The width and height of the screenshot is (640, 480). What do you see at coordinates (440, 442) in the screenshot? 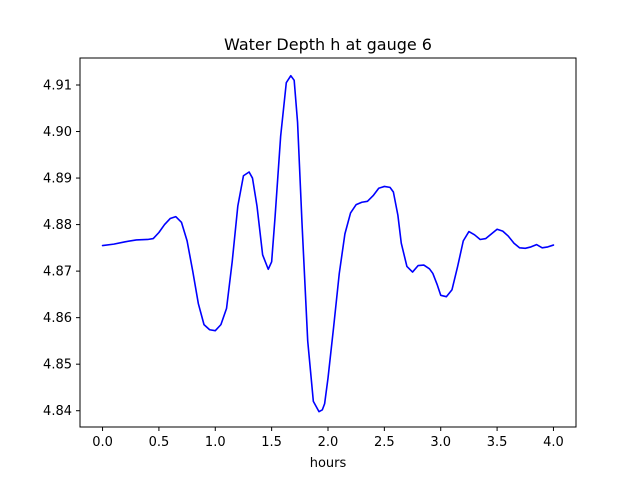
I see `x-tick-label: 3.0` at bounding box center [440, 442].